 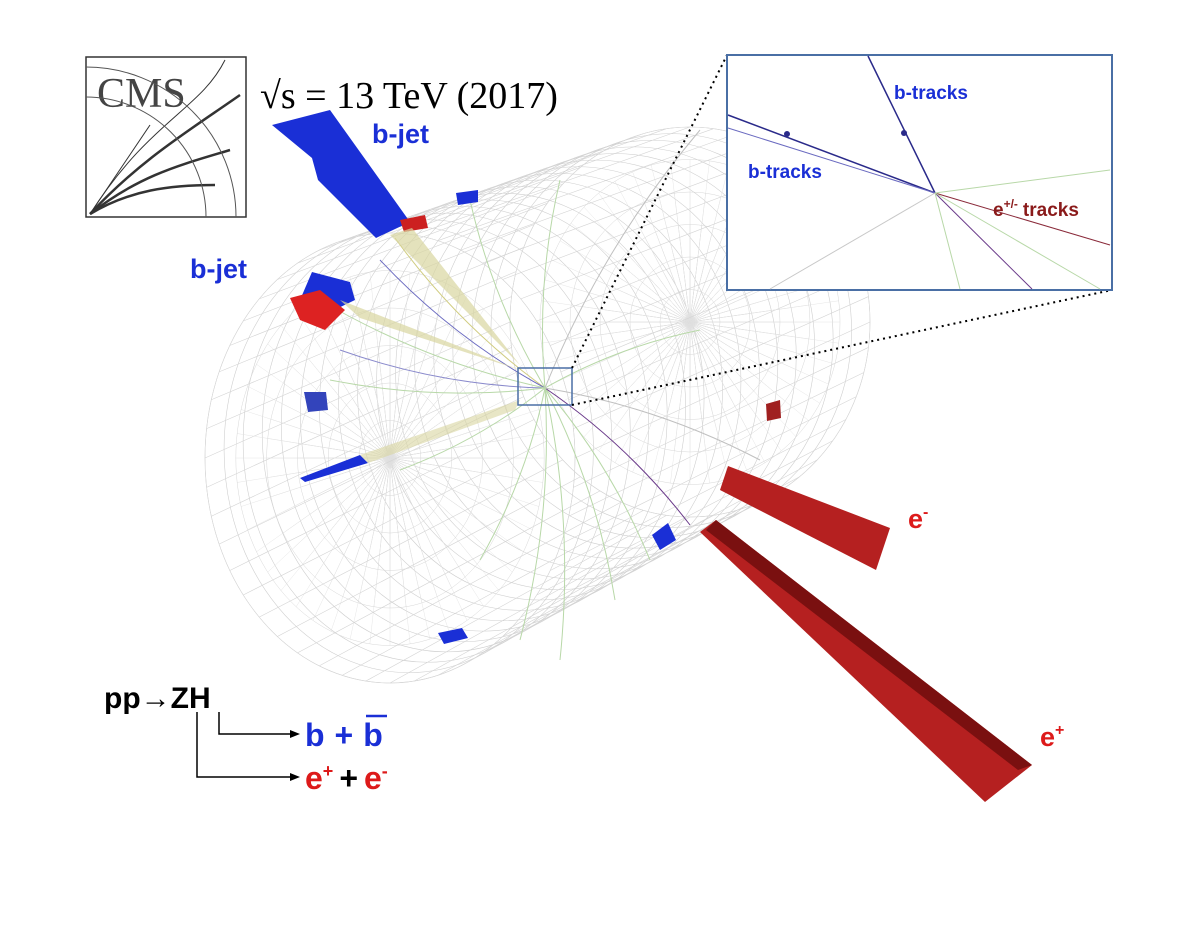 What do you see at coordinates (400, 134) in the screenshot?
I see `label: b-jet` at bounding box center [400, 134].